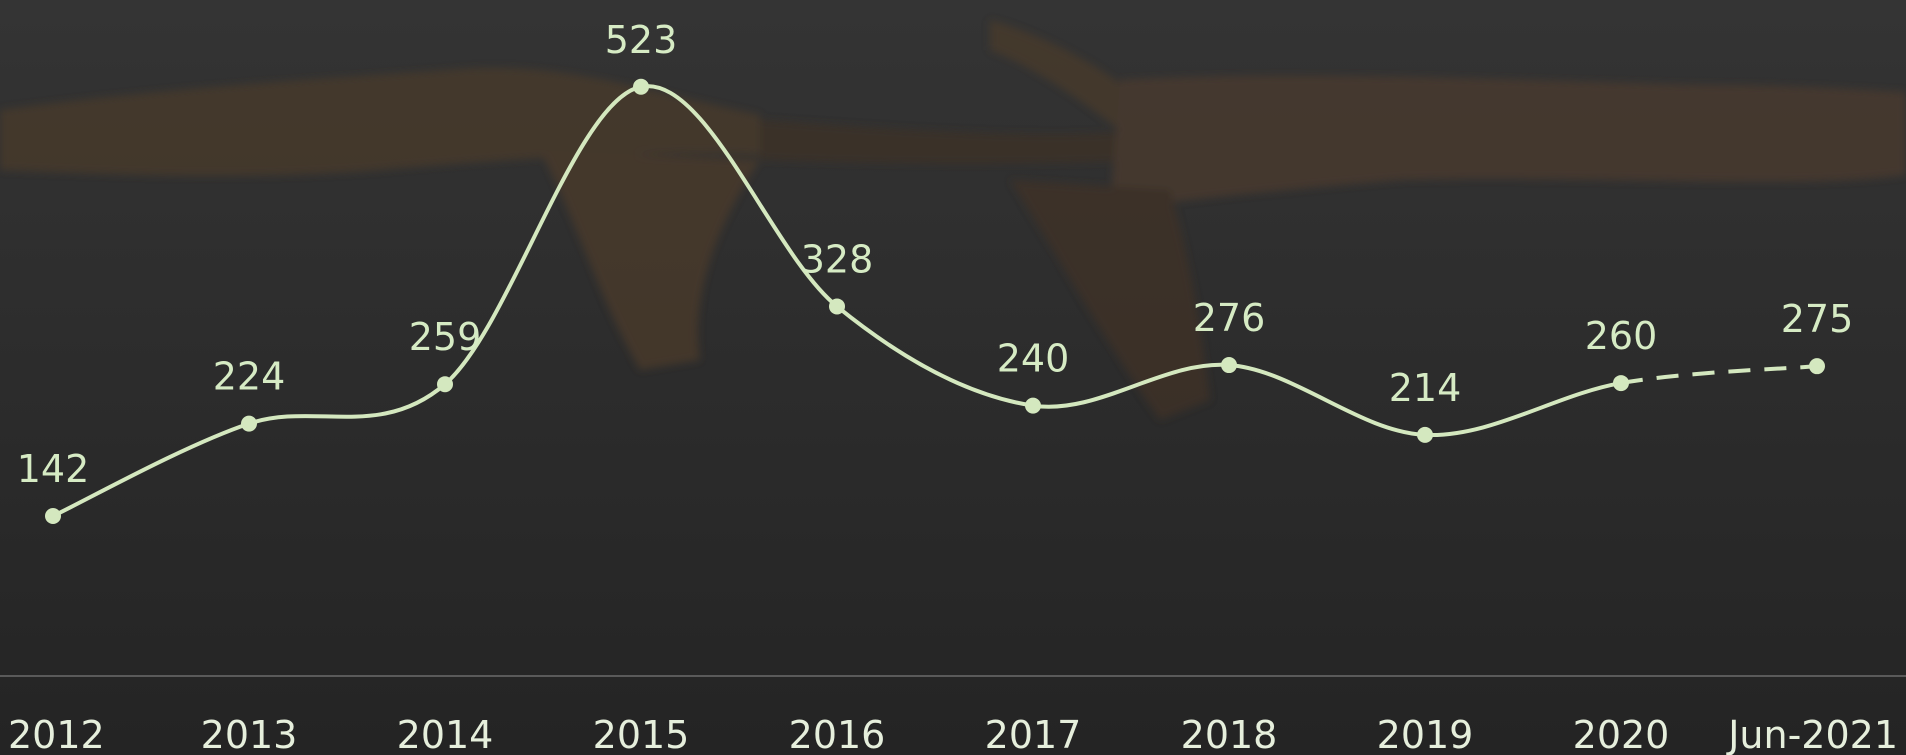 The width and height of the screenshot is (1906, 755). What do you see at coordinates (641, 734) in the screenshot?
I see `x-tick-label: 2015` at bounding box center [641, 734].